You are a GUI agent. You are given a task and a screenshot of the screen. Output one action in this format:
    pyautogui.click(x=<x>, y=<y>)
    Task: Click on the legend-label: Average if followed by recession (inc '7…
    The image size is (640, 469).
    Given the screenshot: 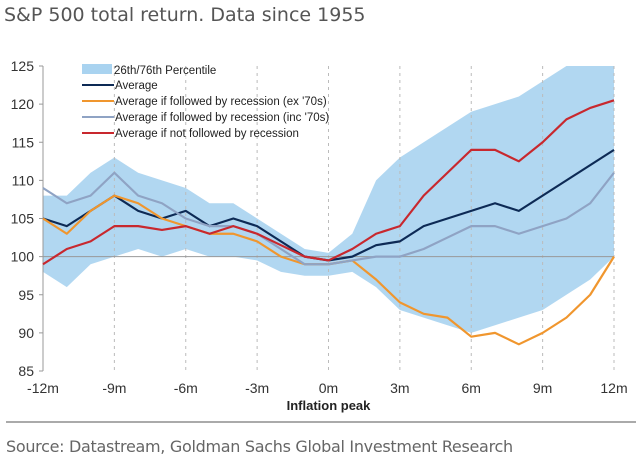 What is the action you would take?
    pyautogui.click(x=222, y=118)
    